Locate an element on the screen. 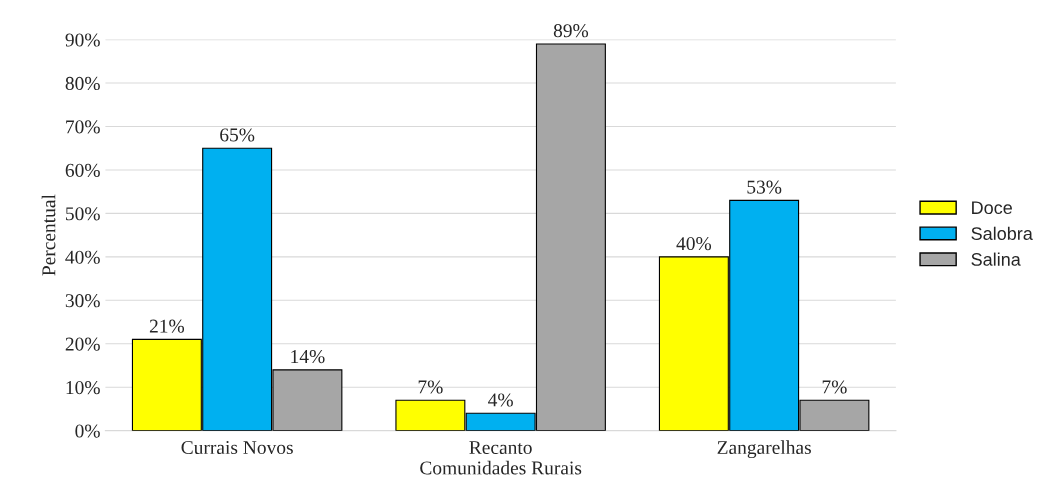  data-label: 53% is located at coordinates (764, 187).